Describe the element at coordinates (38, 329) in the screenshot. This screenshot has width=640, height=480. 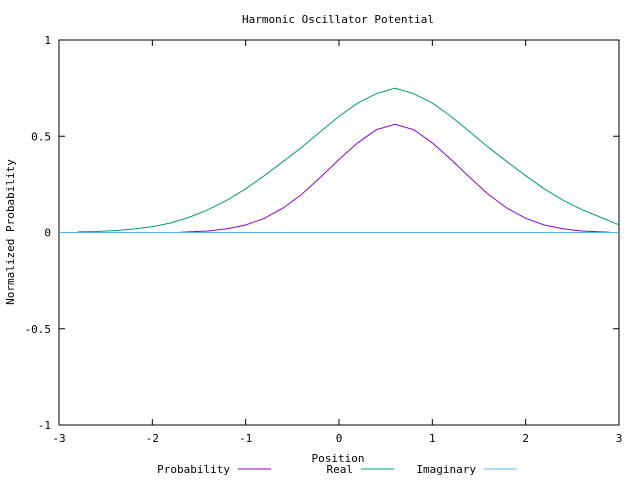
I see `y-tick-label: -0.5` at that location.